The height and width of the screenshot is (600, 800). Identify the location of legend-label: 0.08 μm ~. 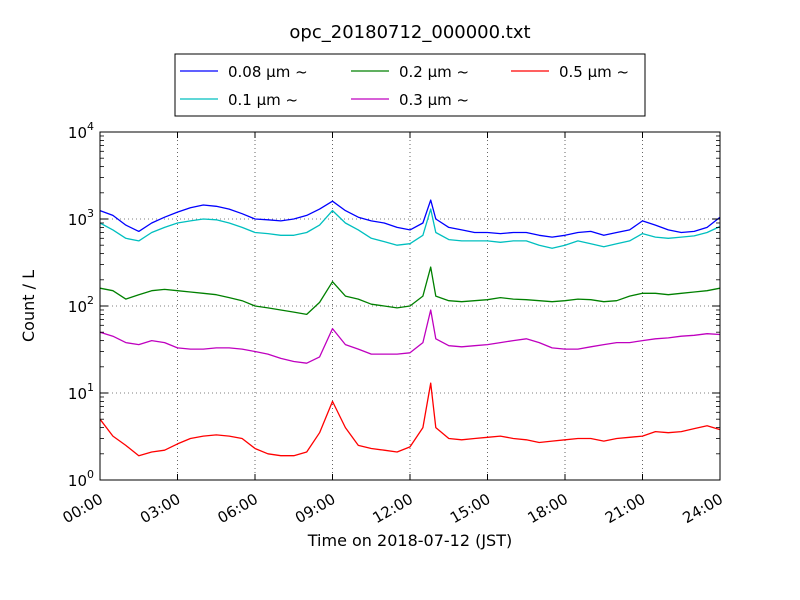
(268, 72).